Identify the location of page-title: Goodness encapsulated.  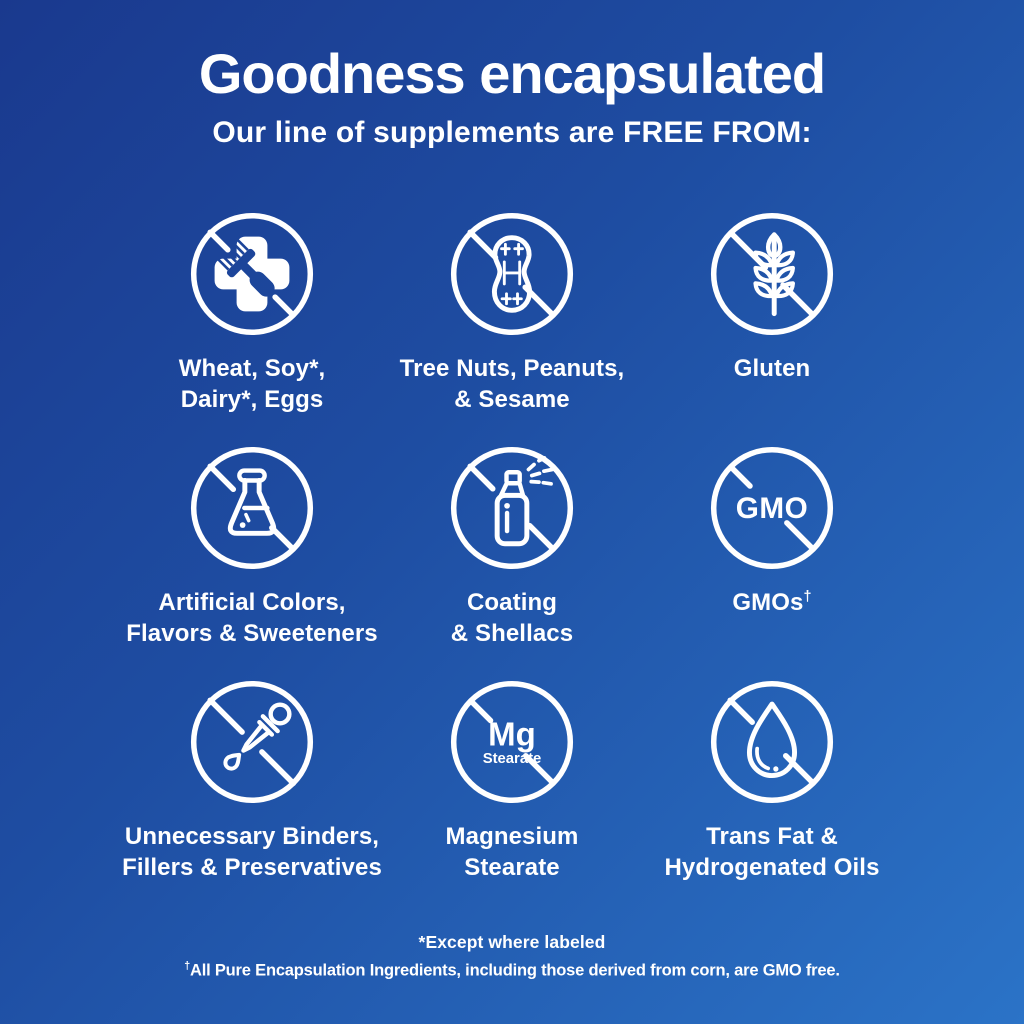
(512, 73).